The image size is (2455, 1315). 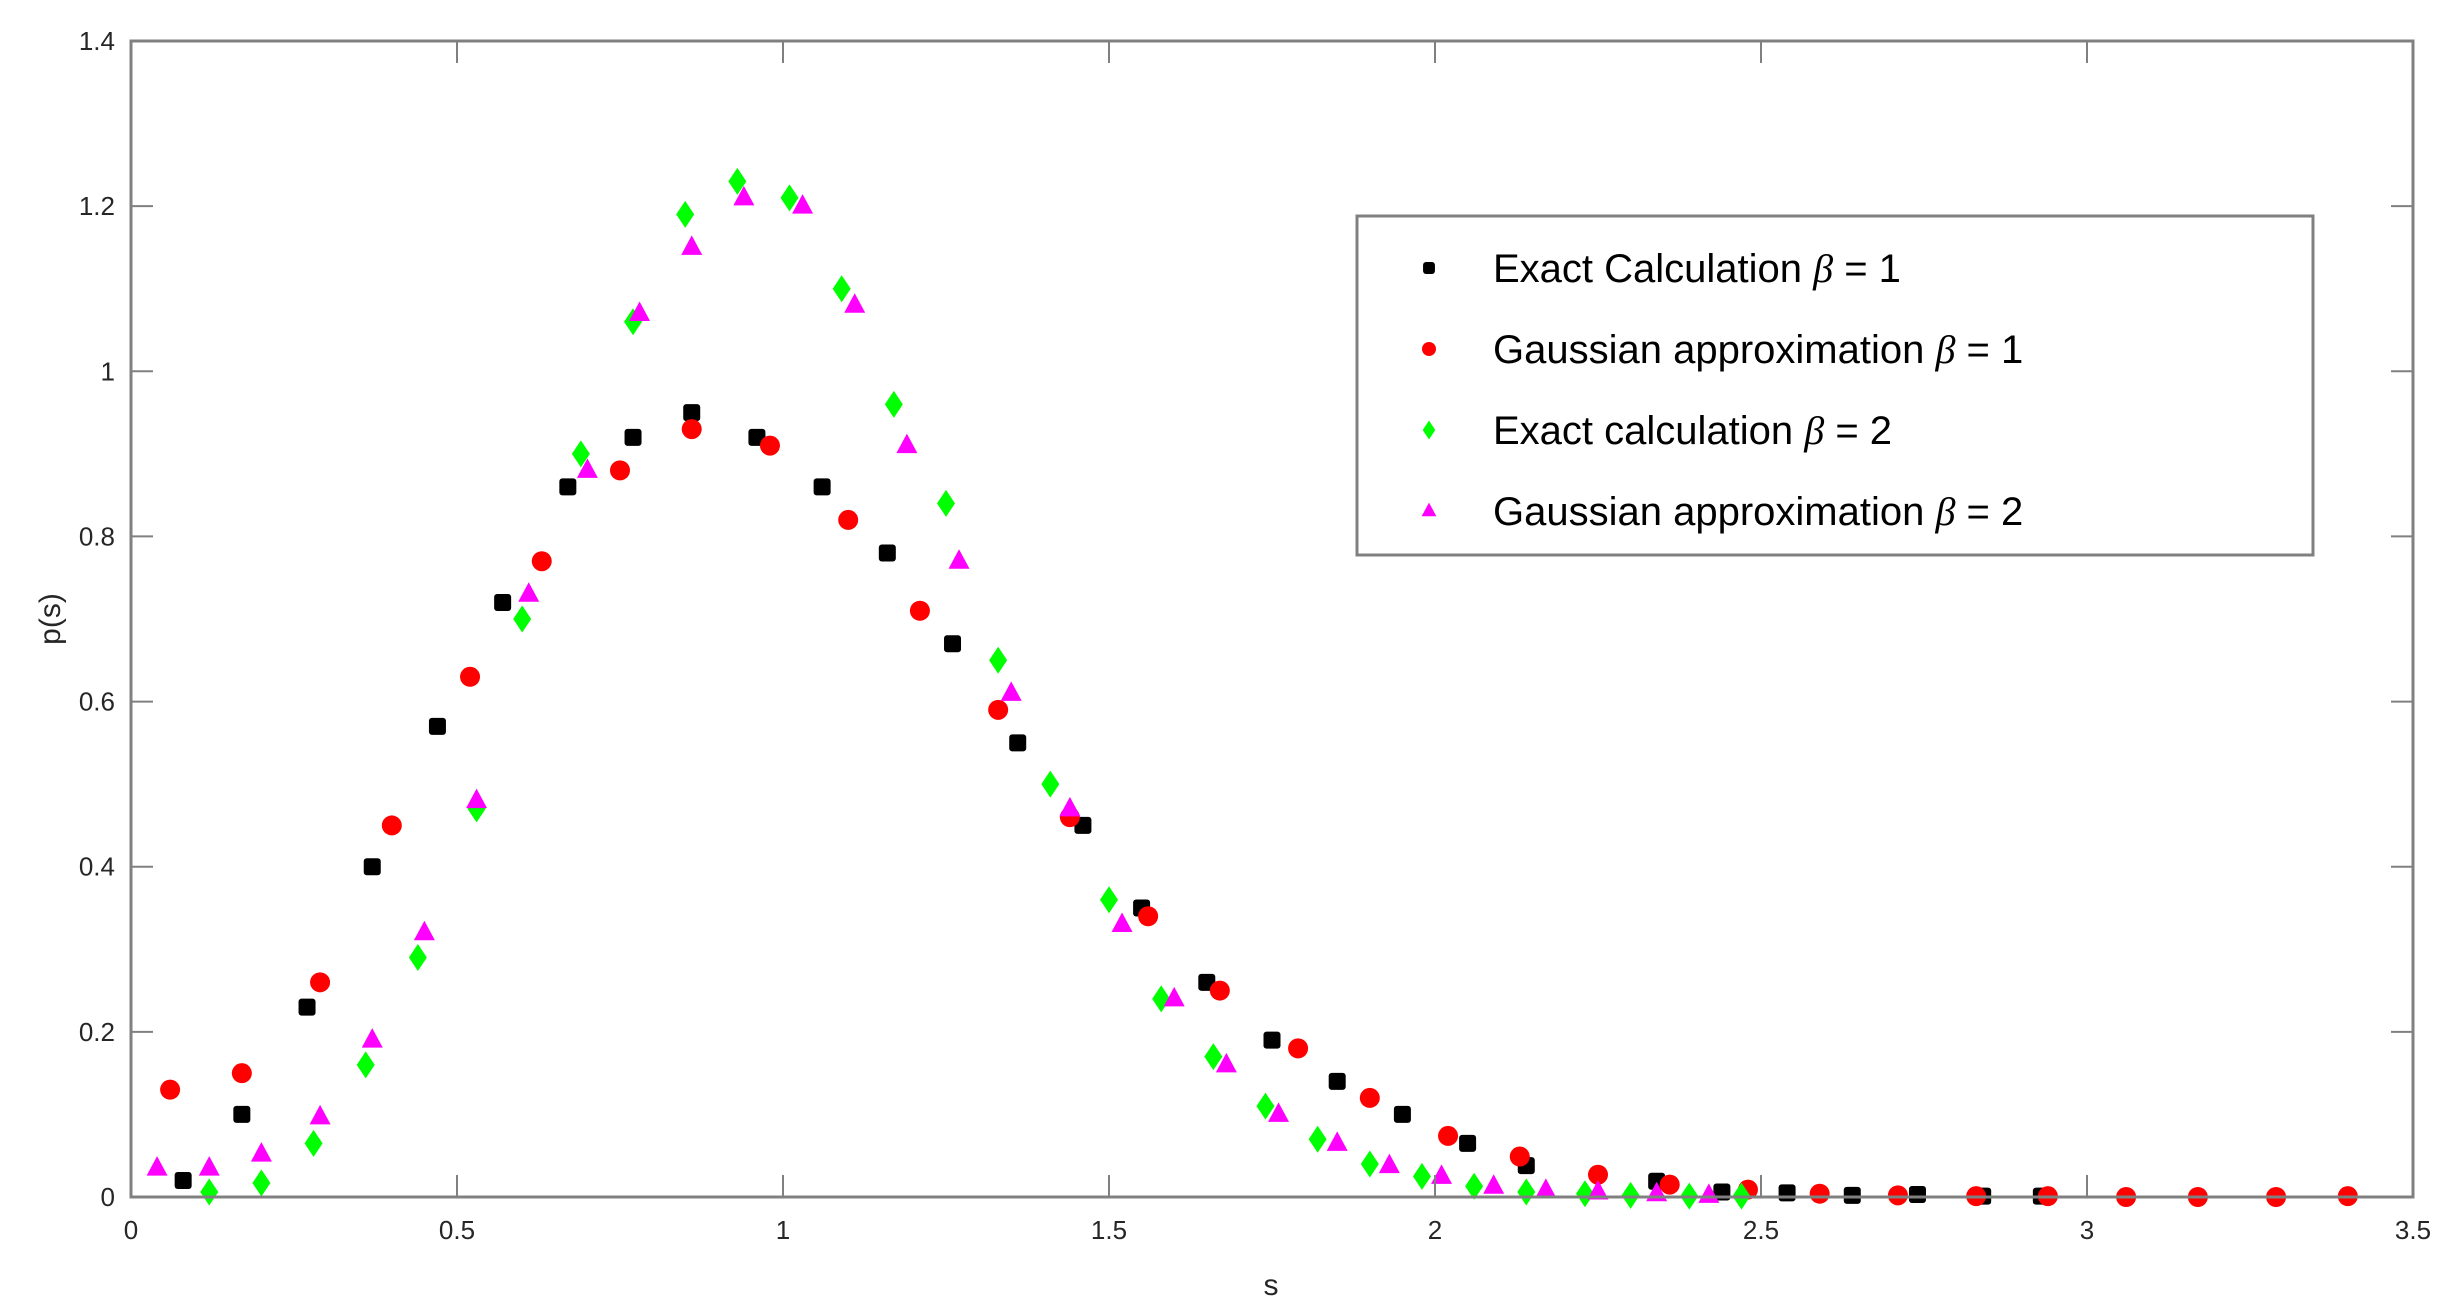 What do you see at coordinates (1429, 430) in the screenshot?
I see `legend-diamond-icon` at bounding box center [1429, 430].